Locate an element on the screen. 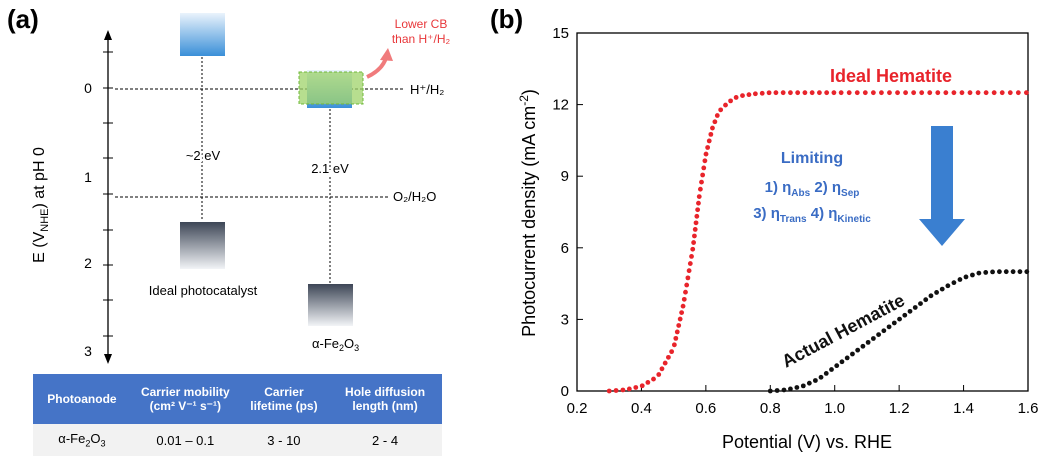 Image resolution: width=1038 pixels, height=461 pixels. ideal-gap-label: ~2 eV is located at coordinates (203, 155).